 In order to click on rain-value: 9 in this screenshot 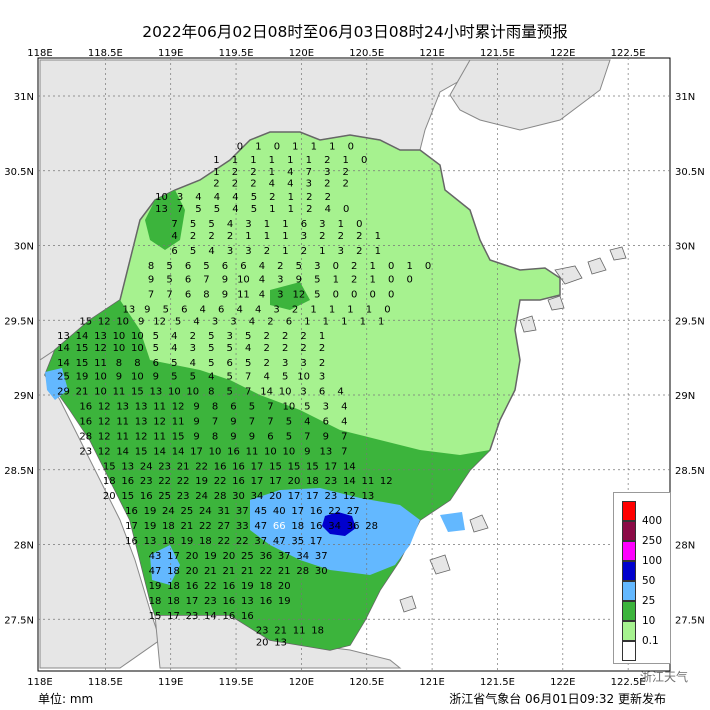, I will do `click(147, 309)`.